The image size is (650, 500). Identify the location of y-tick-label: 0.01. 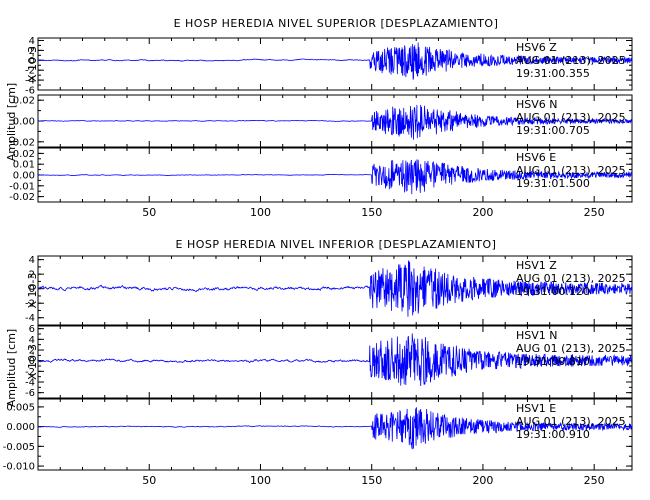
(24, 165).